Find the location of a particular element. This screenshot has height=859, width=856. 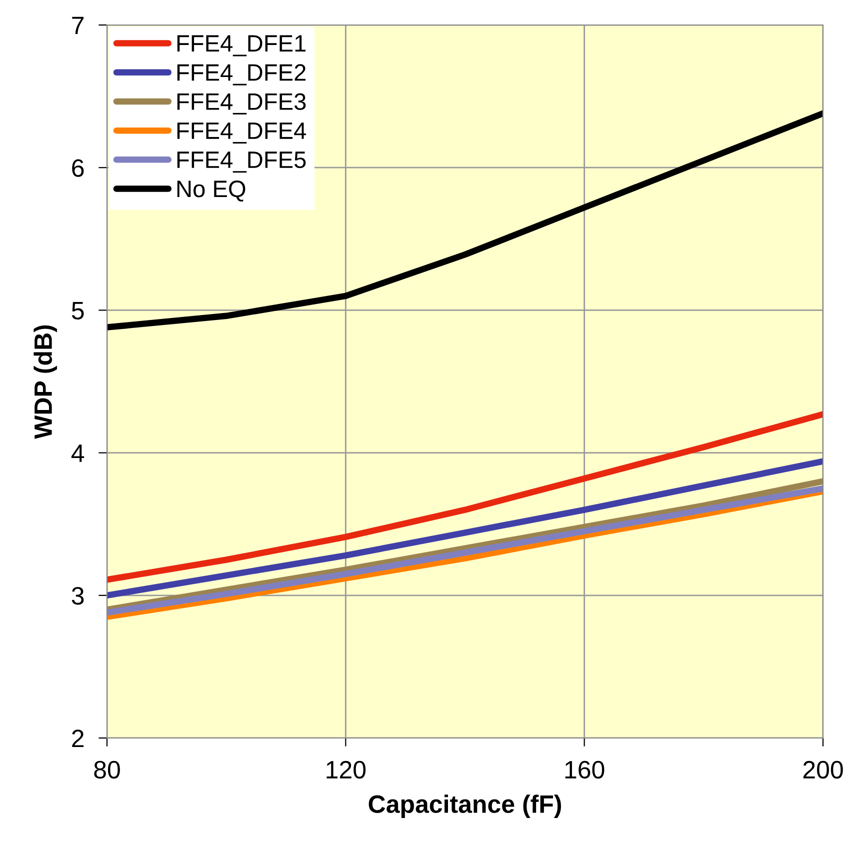

legend-label: FFE4_DFE2 is located at coordinates (241, 75).